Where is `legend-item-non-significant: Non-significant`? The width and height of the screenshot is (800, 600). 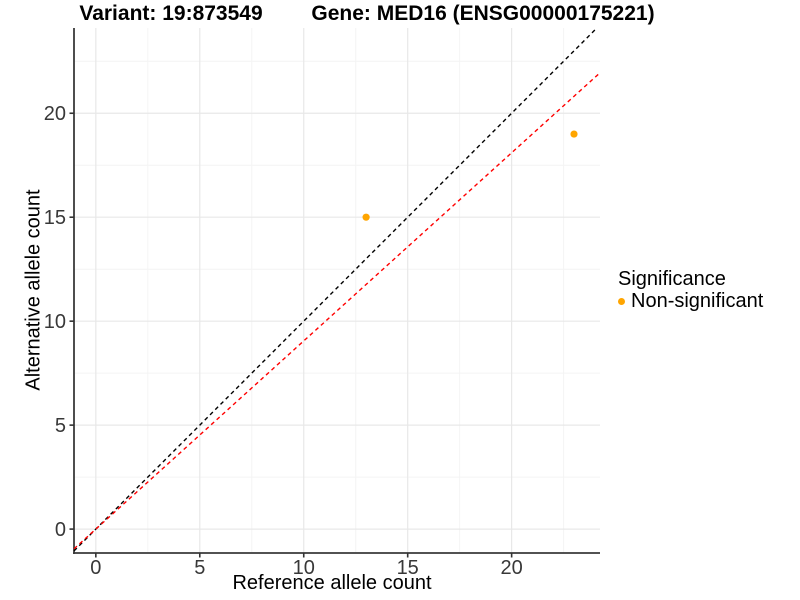
legend-item-non-significant: Non-significant is located at coordinates (690, 301).